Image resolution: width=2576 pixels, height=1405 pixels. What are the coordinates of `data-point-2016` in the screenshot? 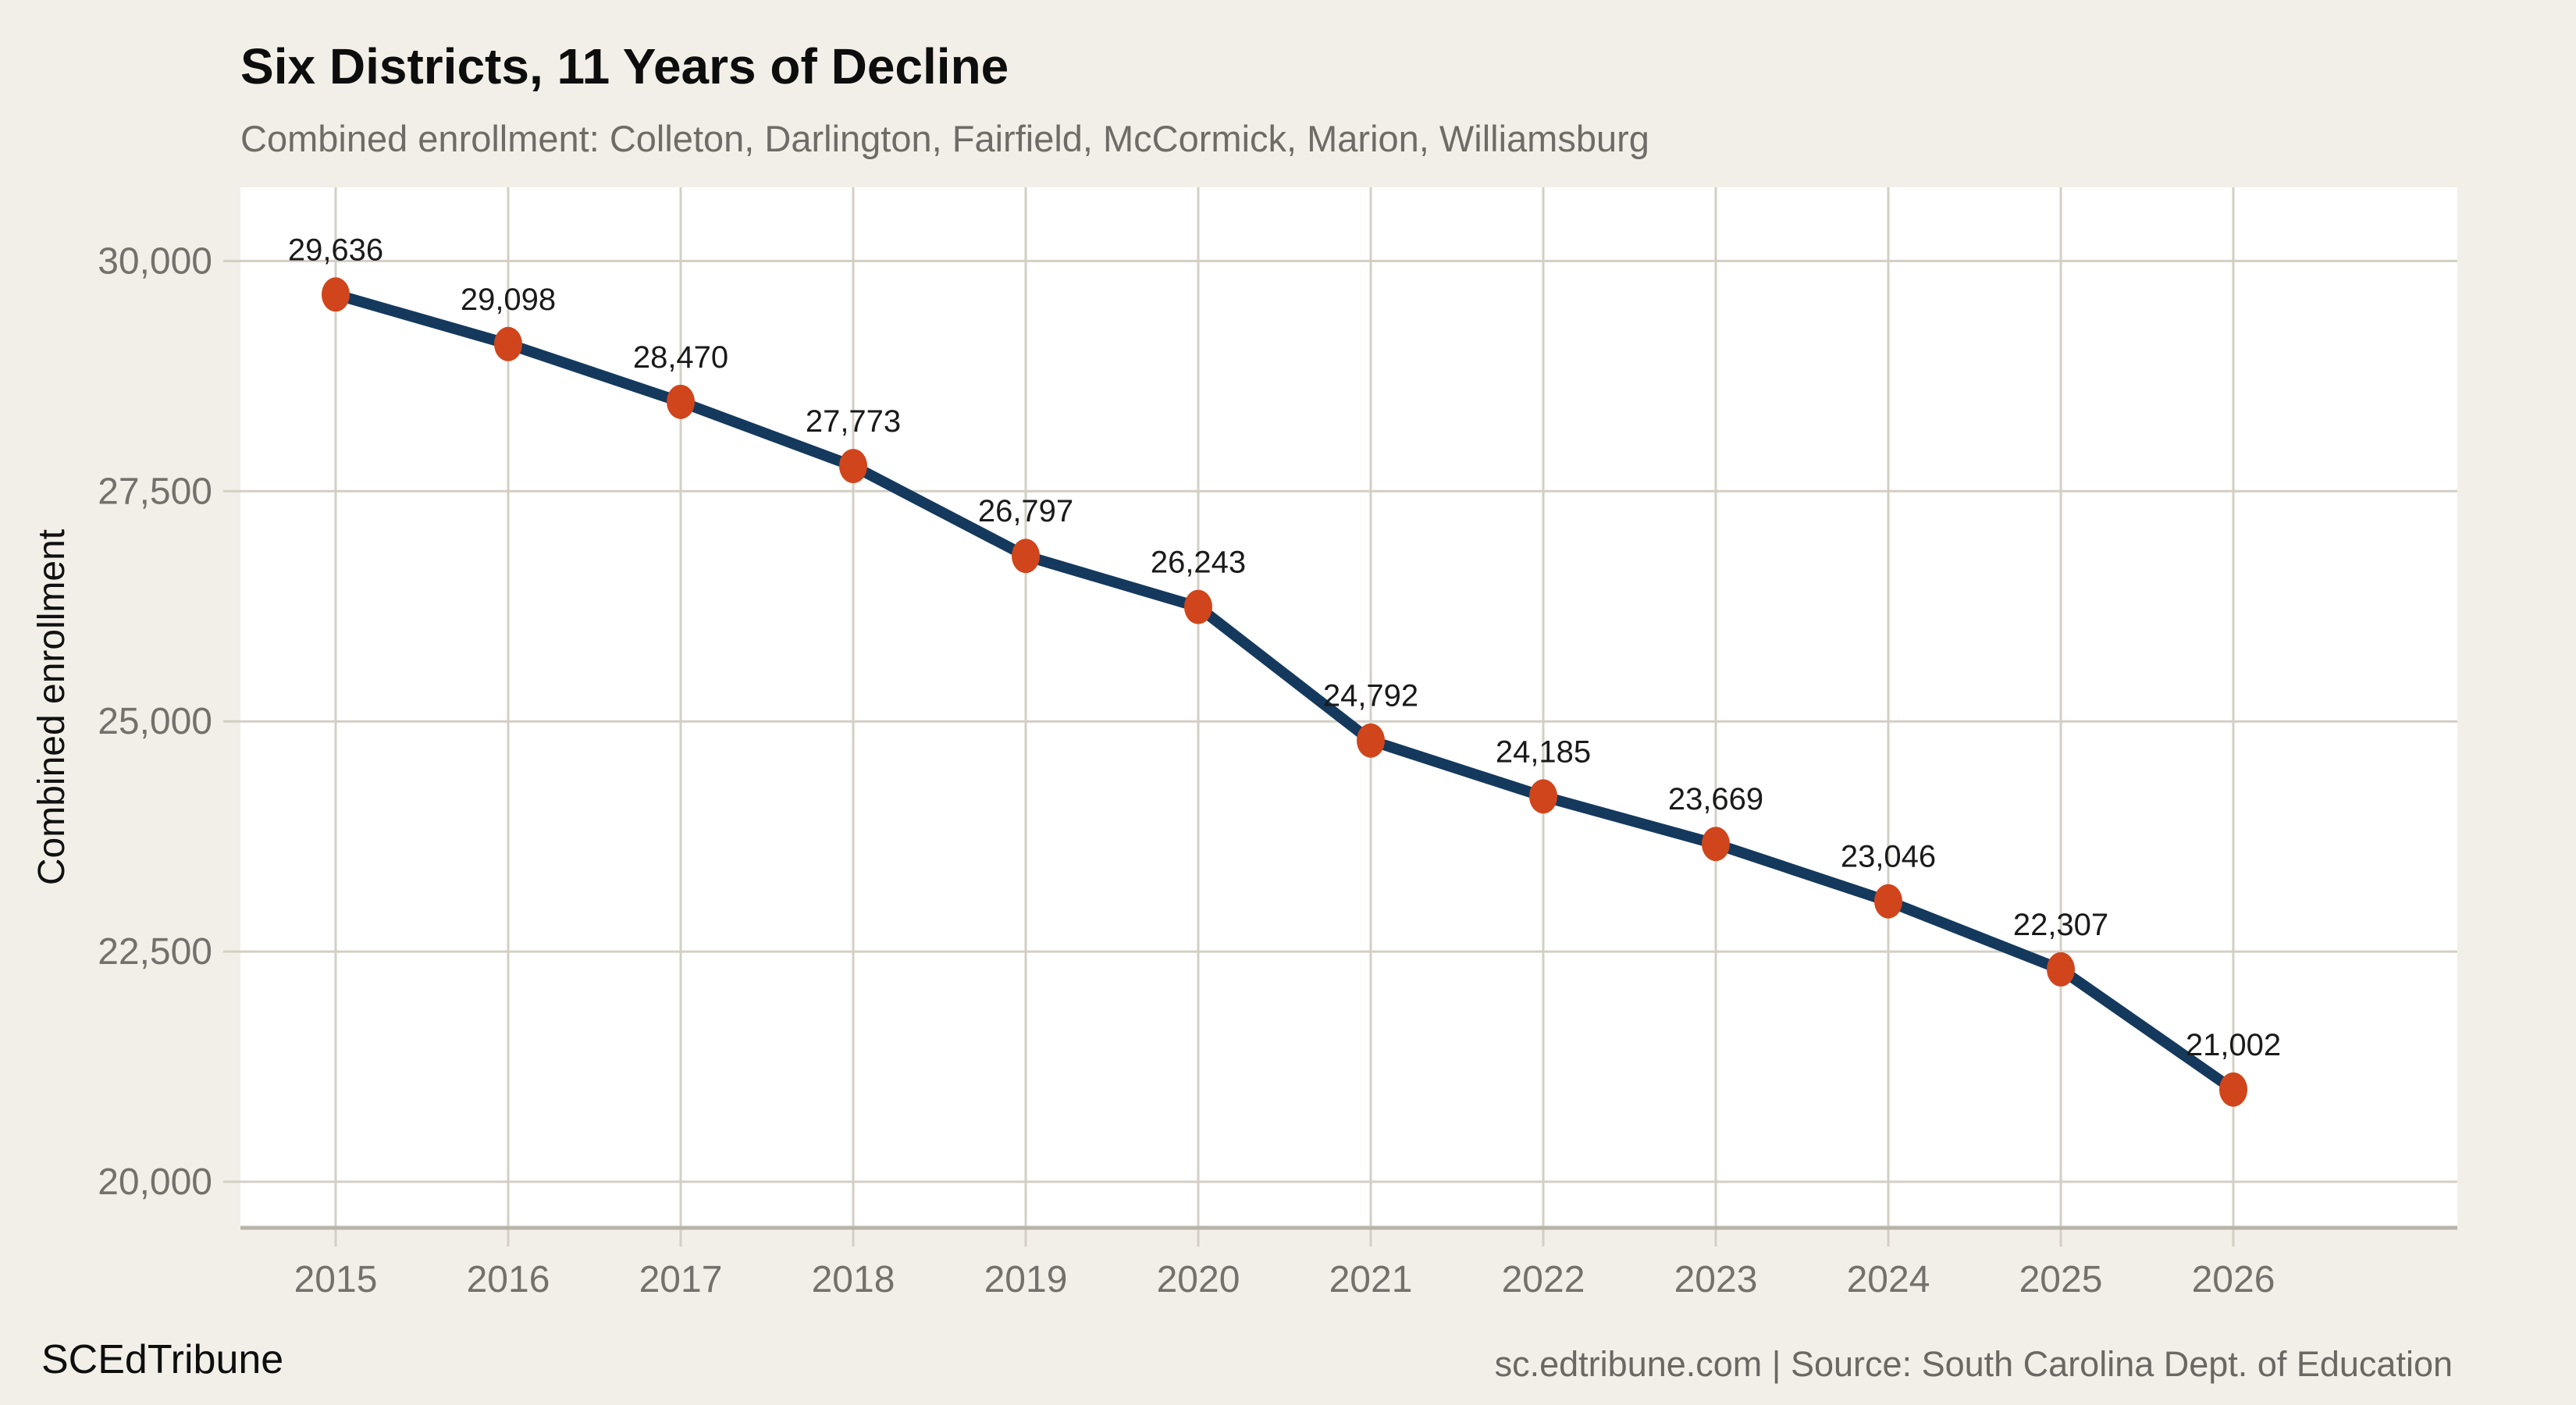 It's located at (508, 343).